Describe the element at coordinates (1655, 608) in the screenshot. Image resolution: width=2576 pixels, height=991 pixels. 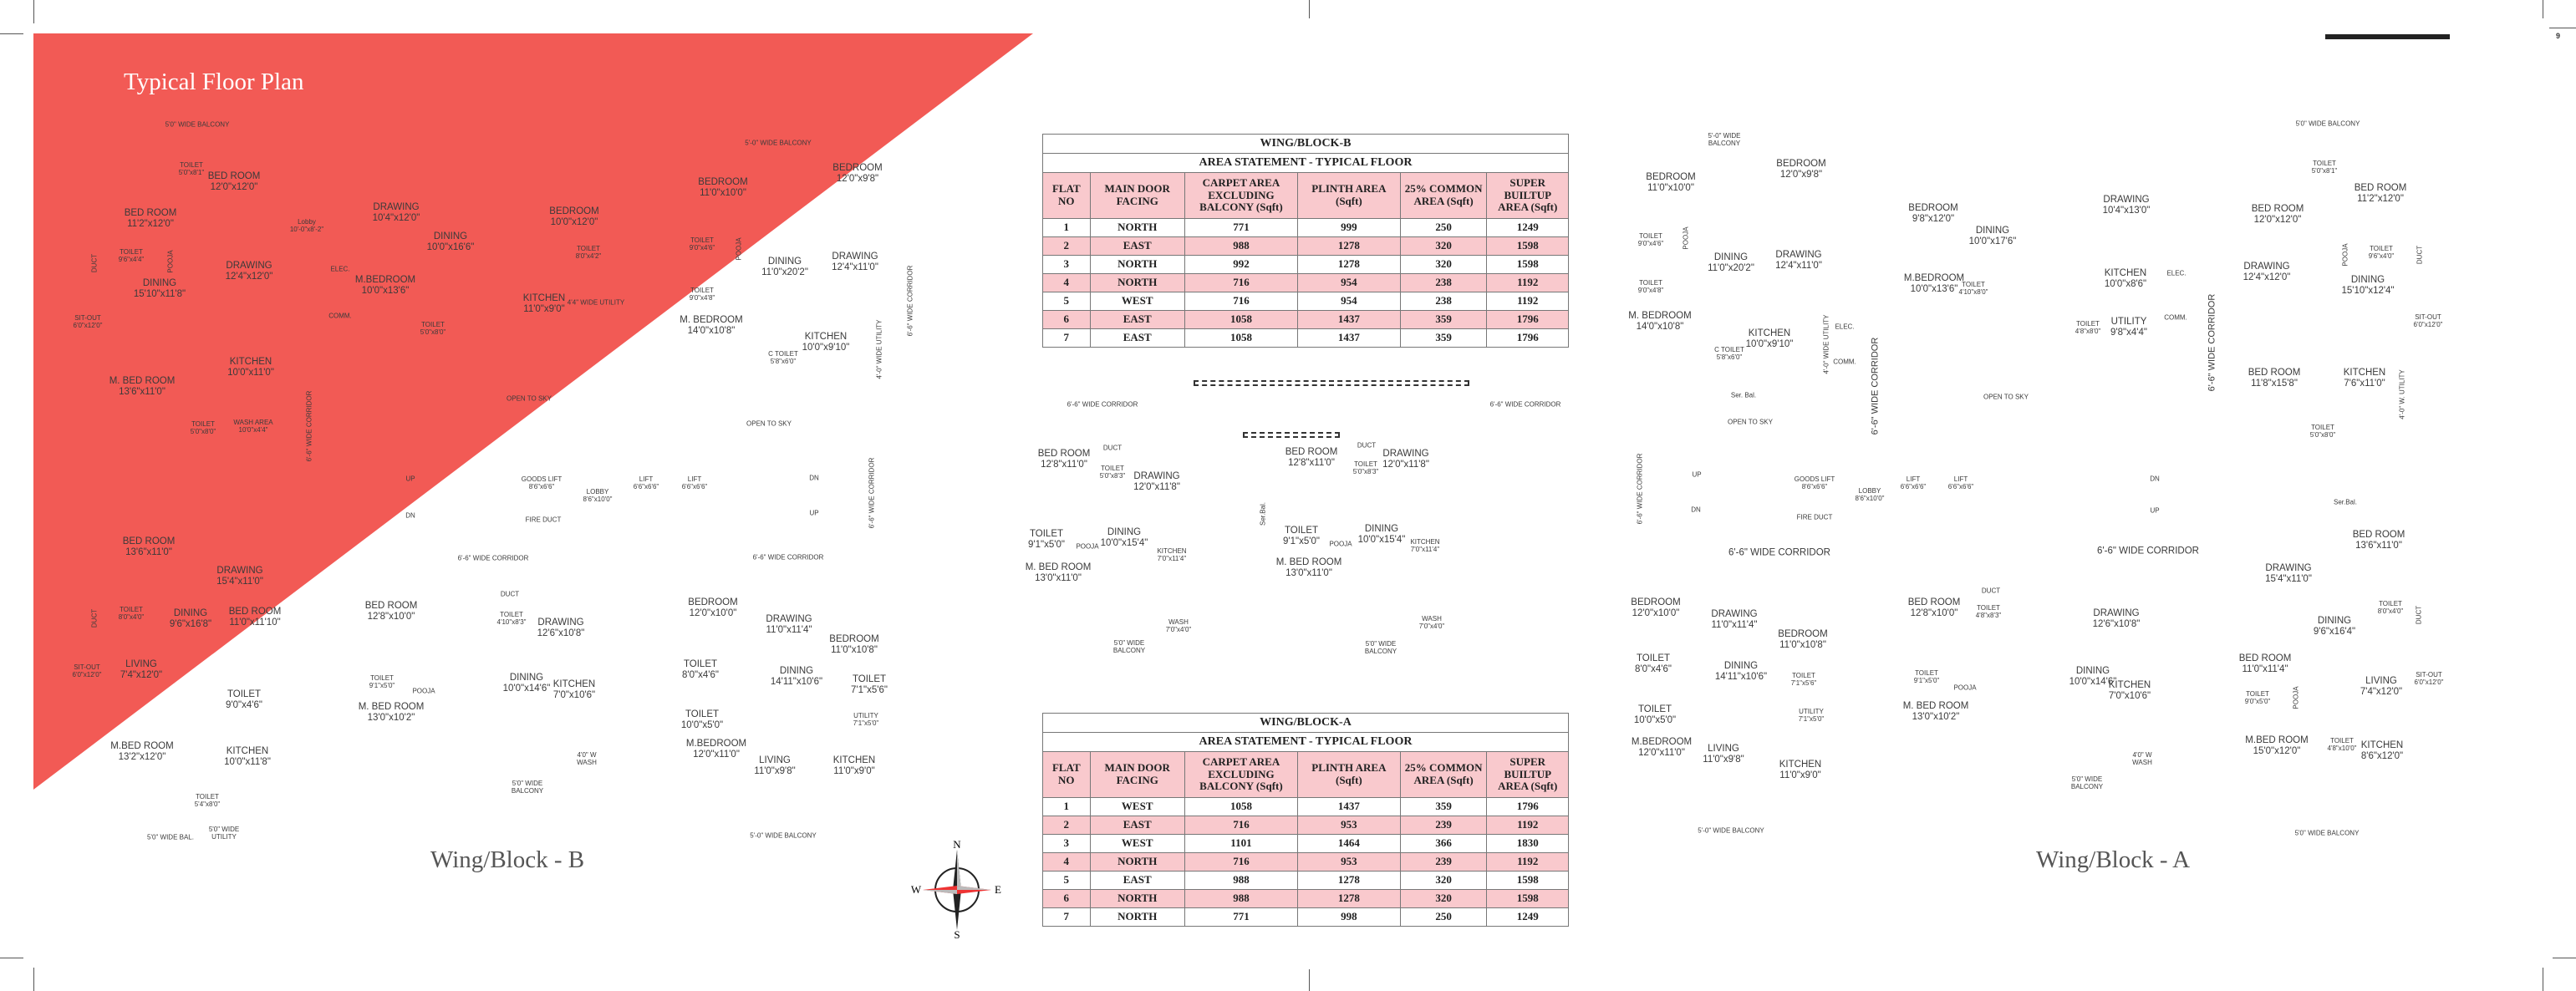
I see `room-label: BEDROOM 12'0"x10'0"` at that location.